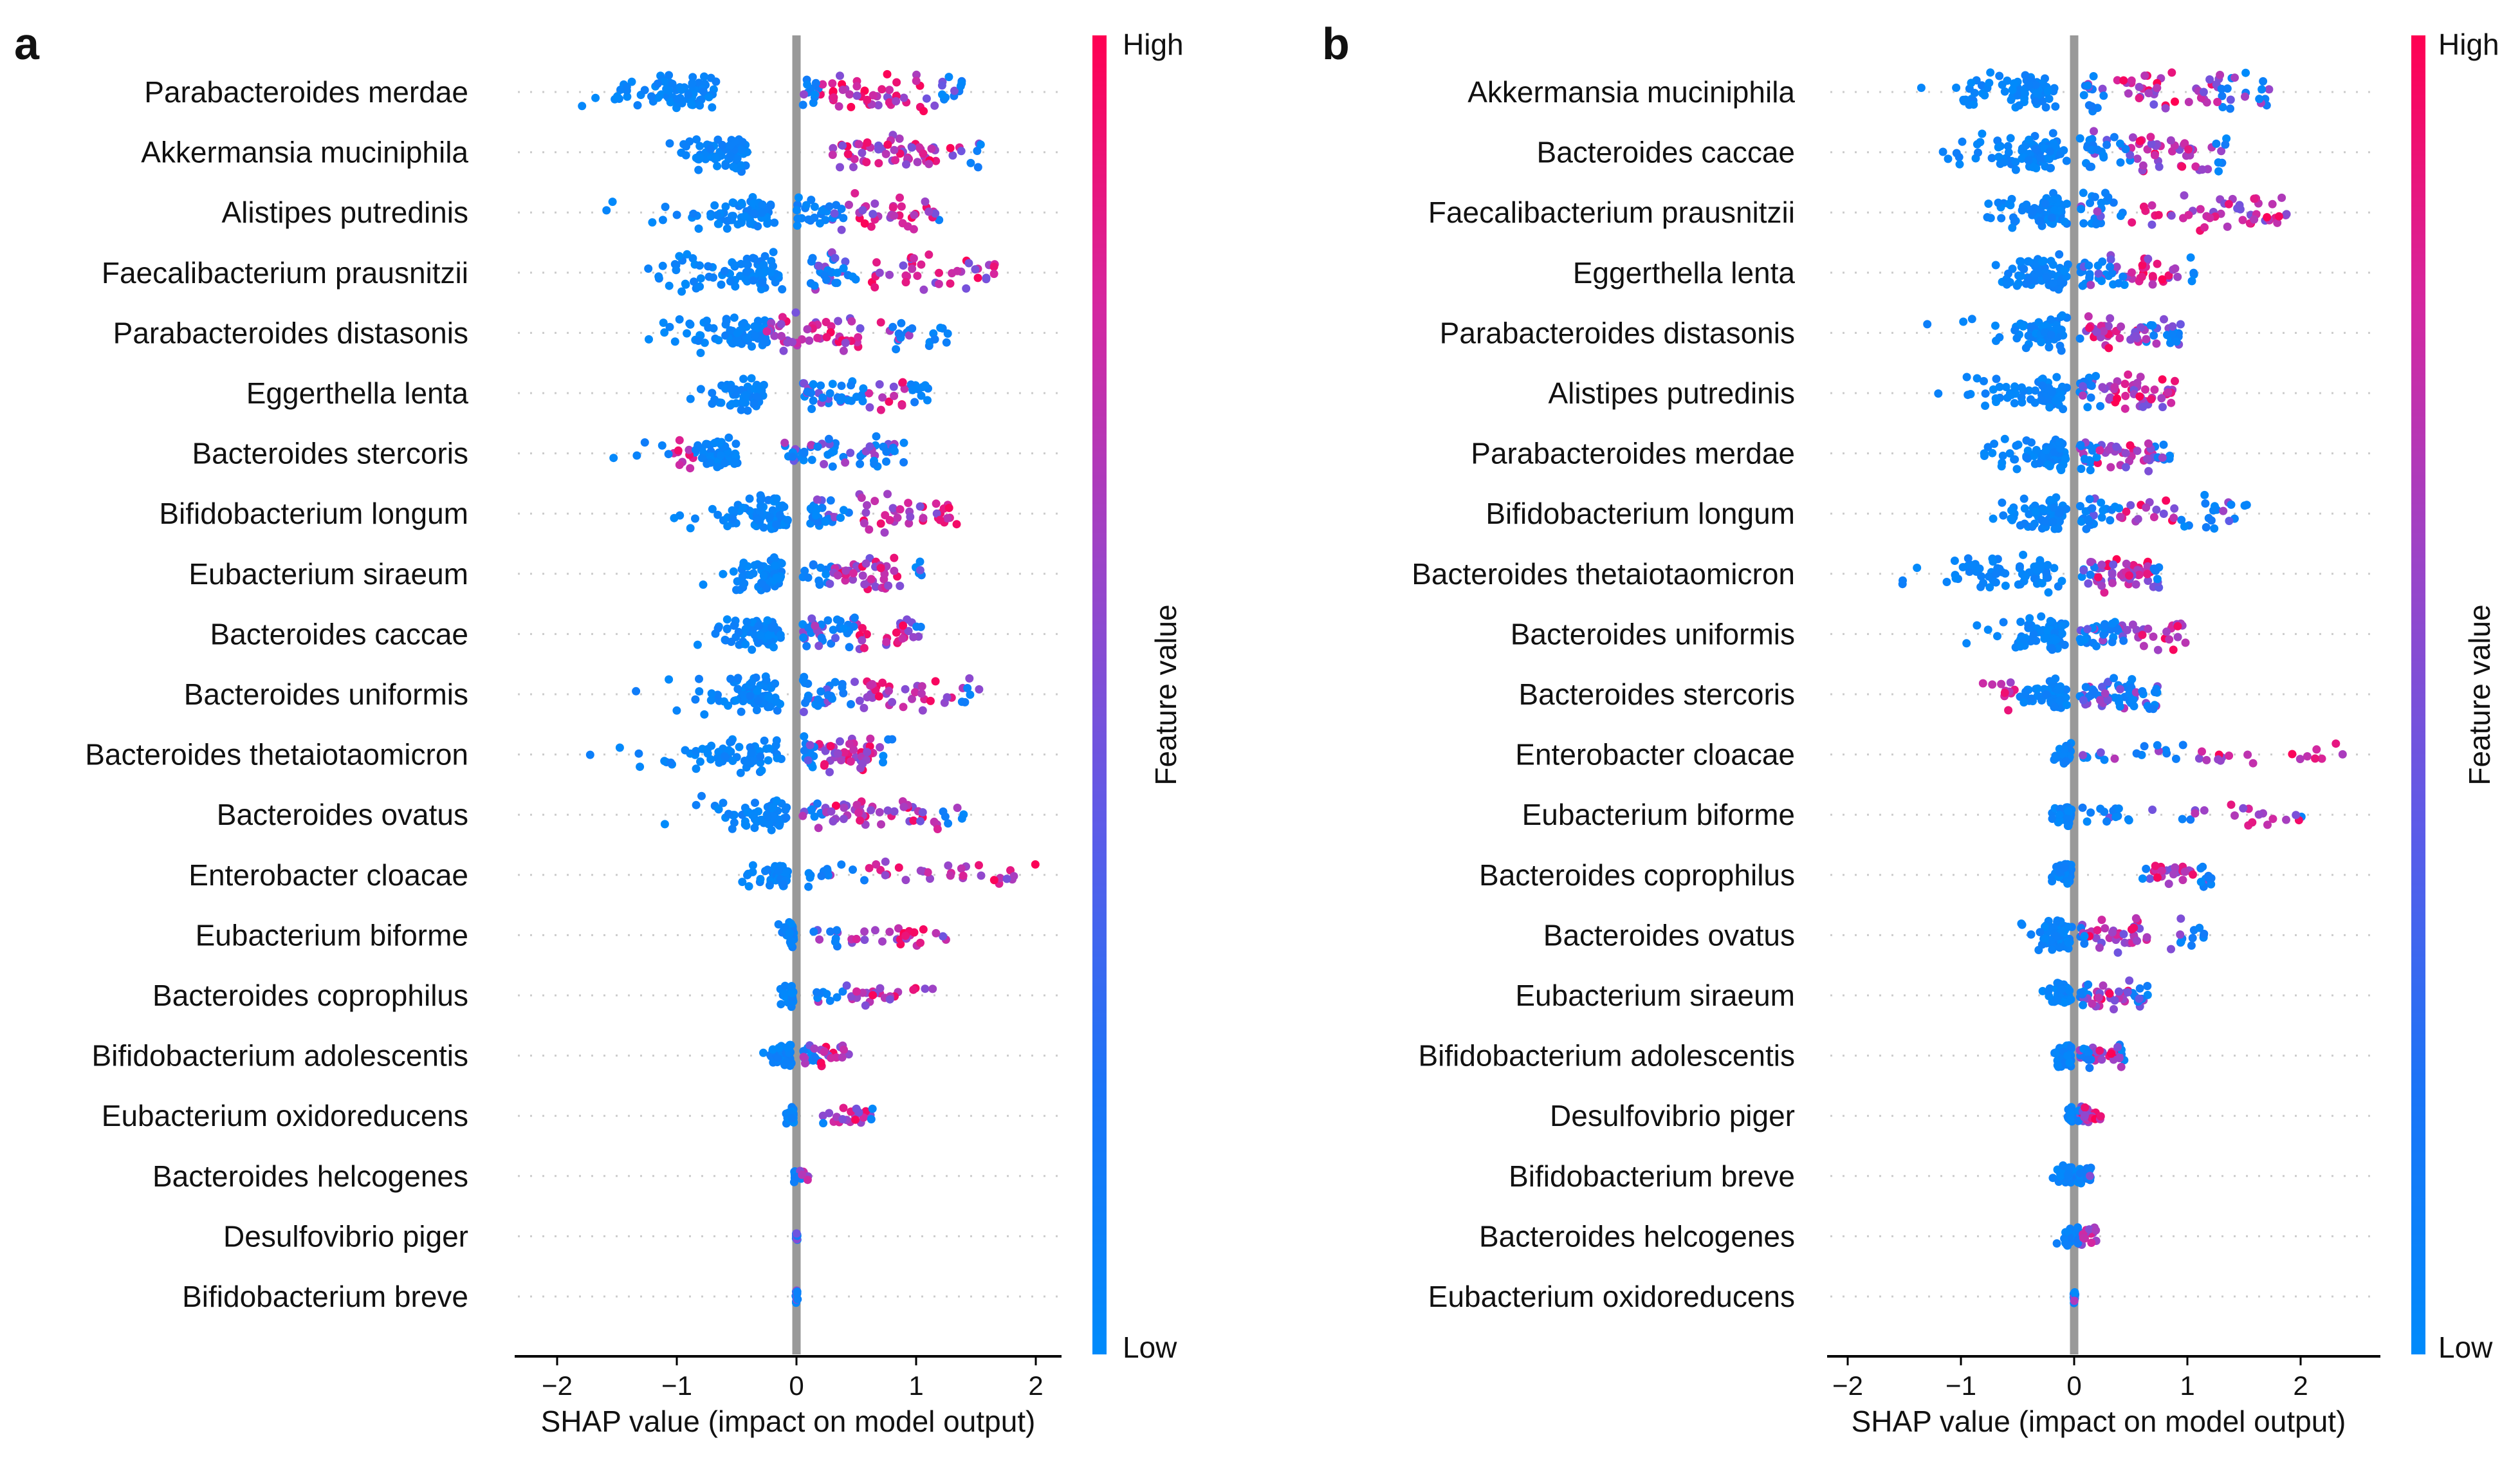 The image size is (2520, 1458). I want to click on feature-label: Bacteroides thetaiotaomicron, so click(276, 754).